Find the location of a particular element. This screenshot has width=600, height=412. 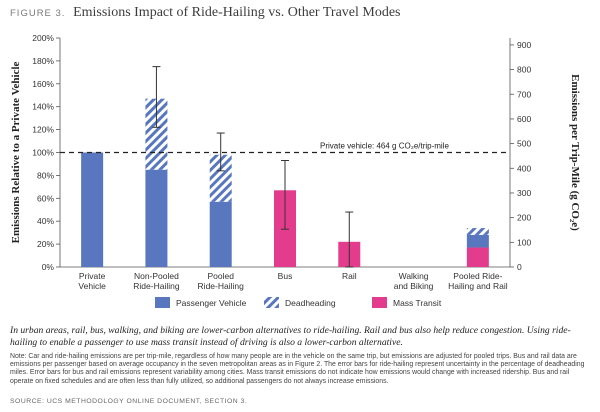

y-tick-label-left: 160% is located at coordinates (43, 84).